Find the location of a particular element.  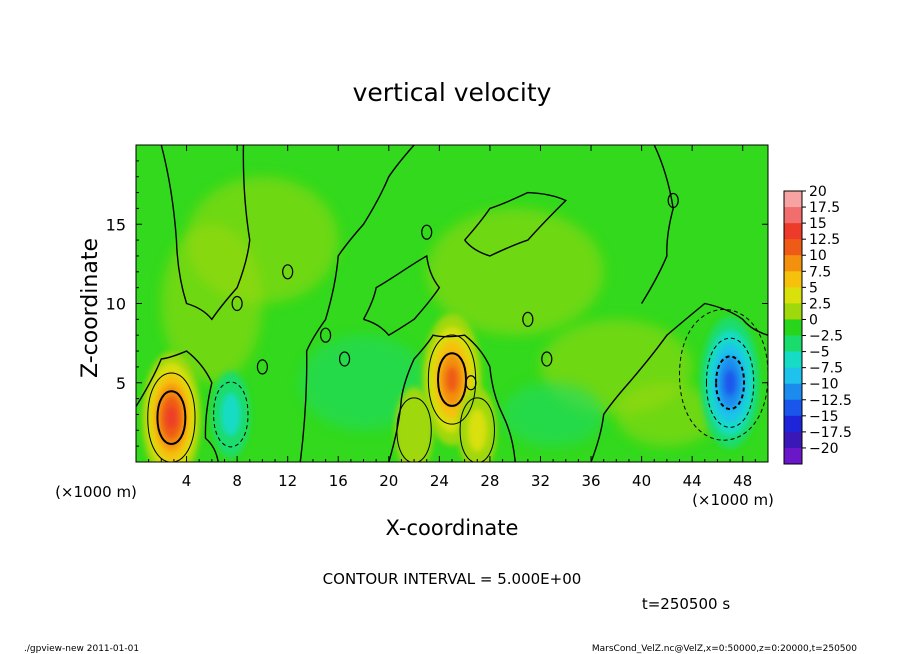

colorbar-label: 7.5 is located at coordinates (820, 272).